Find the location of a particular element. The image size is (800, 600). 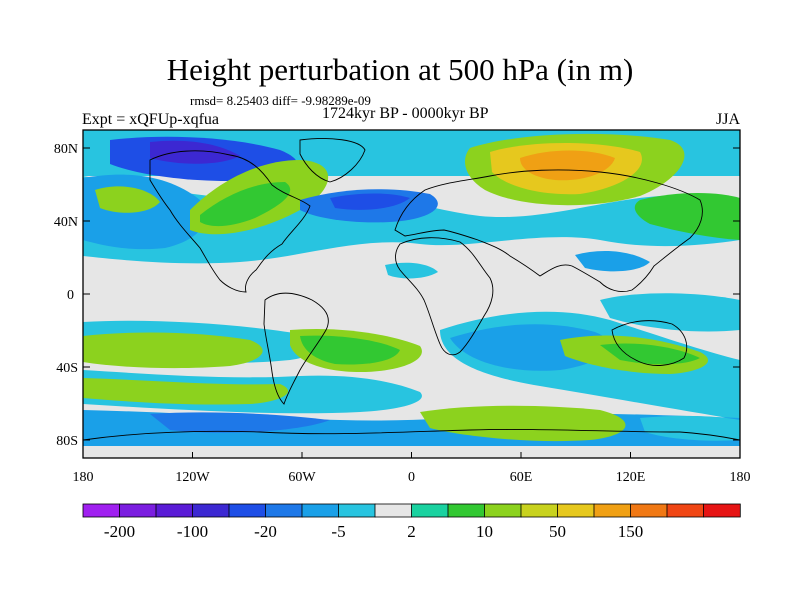

colorbar is located at coordinates (411, 510).